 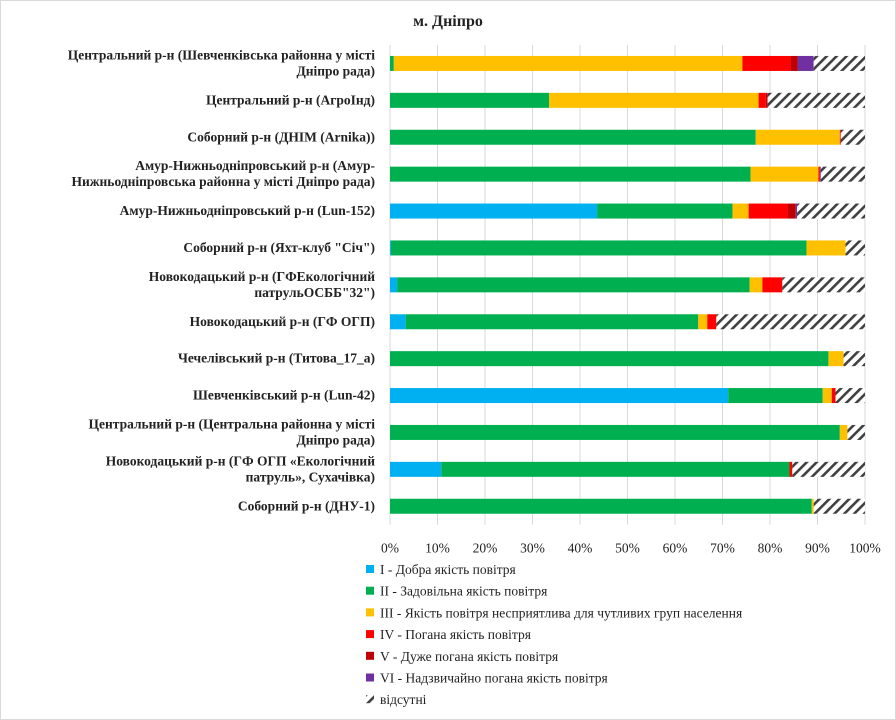 What do you see at coordinates (455, 634) in the screenshot?
I see `legend-label: IV - Погана якість повітря` at bounding box center [455, 634].